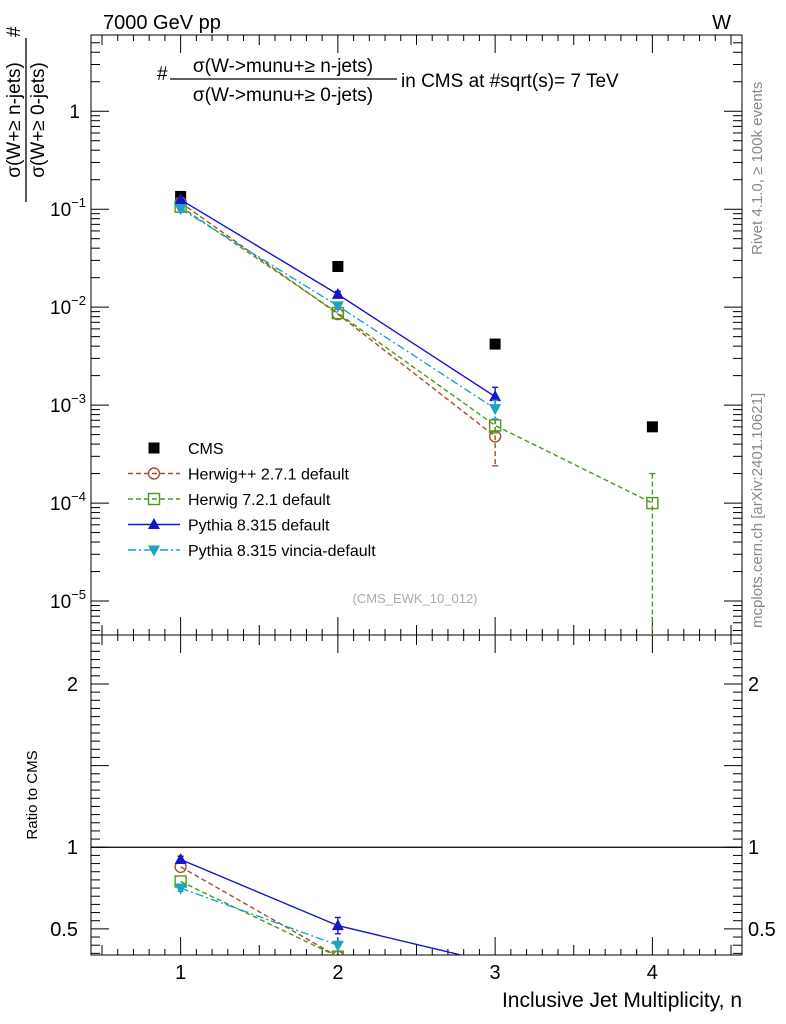 The width and height of the screenshot is (786, 1024). What do you see at coordinates (38, 120) in the screenshot?
I see `ylabel-denominator: σ(W+≥ 0-jets)` at bounding box center [38, 120].